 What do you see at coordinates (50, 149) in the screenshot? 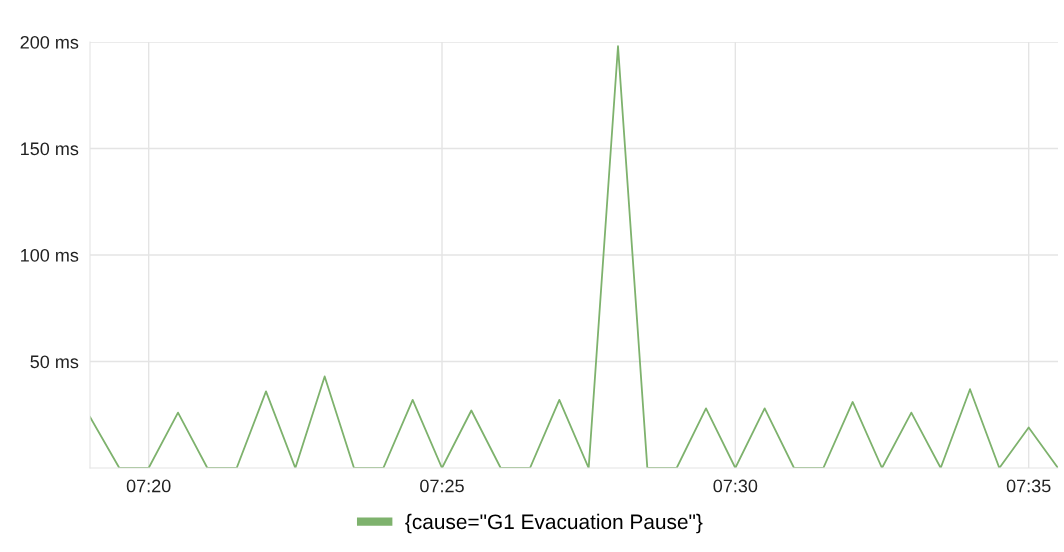
I see `y-tick-label: 150 ms` at bounding box center [50, 149].